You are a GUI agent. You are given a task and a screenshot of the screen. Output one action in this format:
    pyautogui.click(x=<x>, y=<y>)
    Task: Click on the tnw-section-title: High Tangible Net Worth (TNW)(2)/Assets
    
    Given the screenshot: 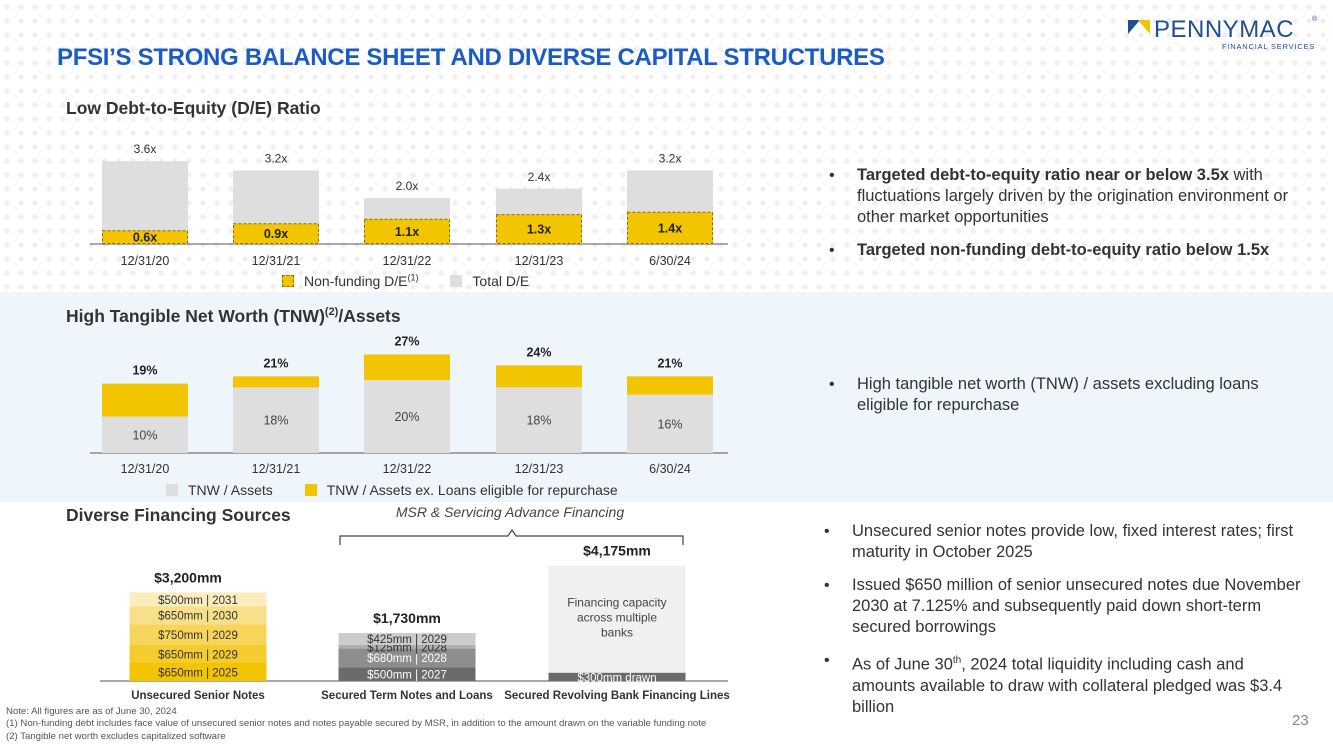 What is the action you would take?
    pyautogui.click(x=233, y=316)
    